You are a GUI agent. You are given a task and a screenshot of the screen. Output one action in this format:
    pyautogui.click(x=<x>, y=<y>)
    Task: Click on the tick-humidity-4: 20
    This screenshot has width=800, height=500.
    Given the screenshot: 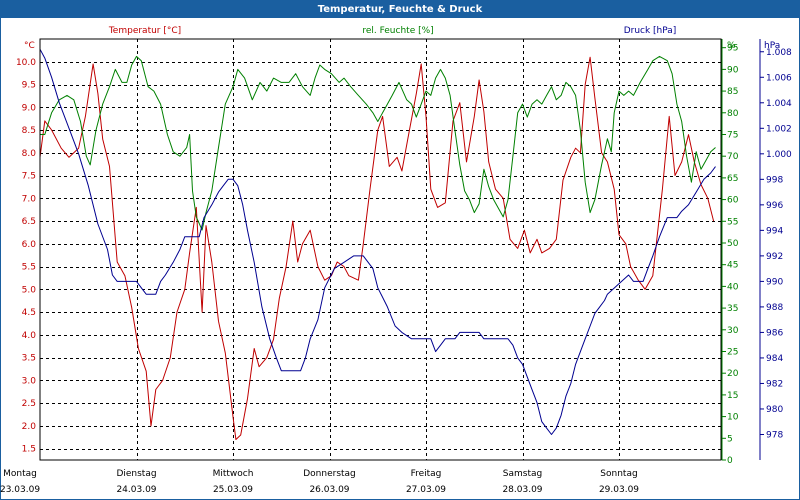 What is the action you would take?
    pyautogui.click(x=733, y=374)
    